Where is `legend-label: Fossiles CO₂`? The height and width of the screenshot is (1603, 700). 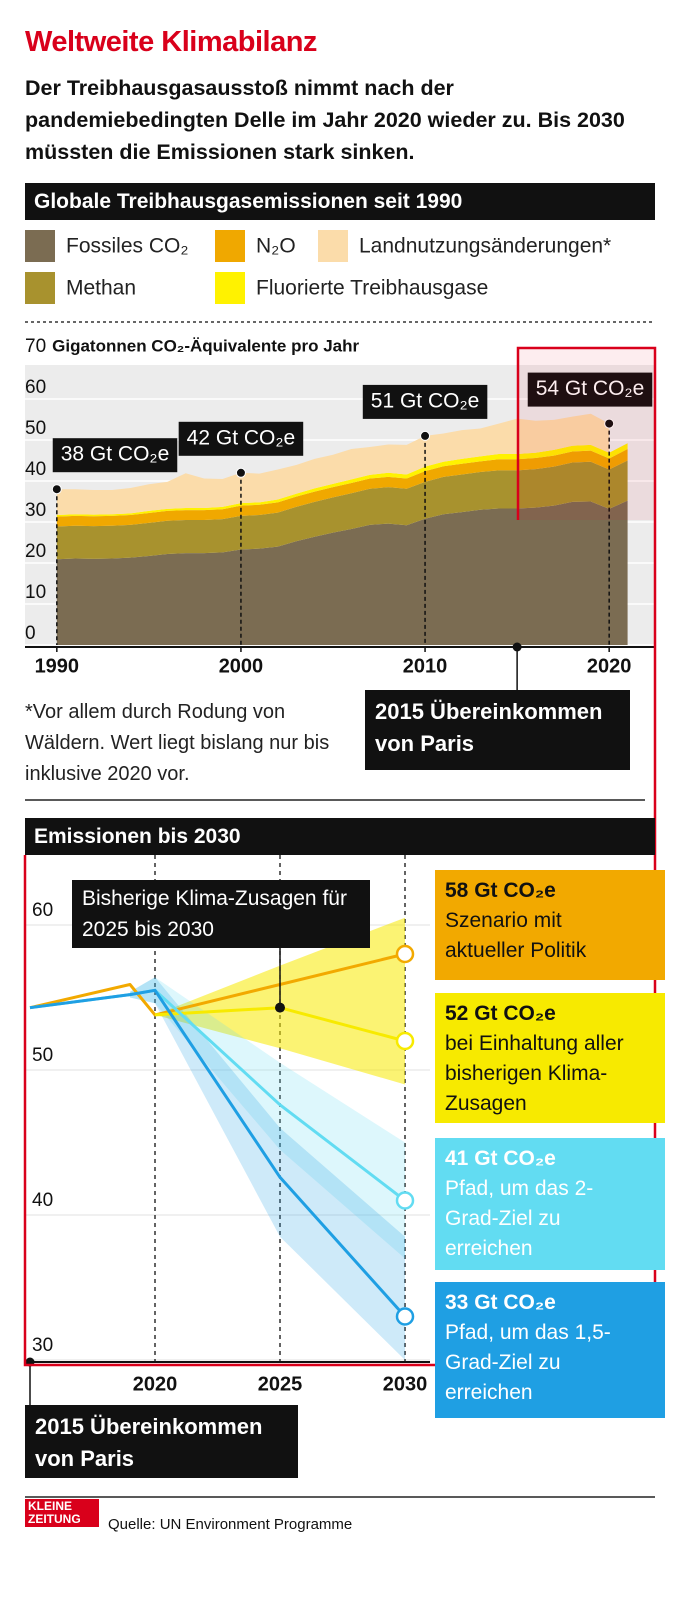
legend-label: Fossiles CO₂ is located at coordinates (127, 246).